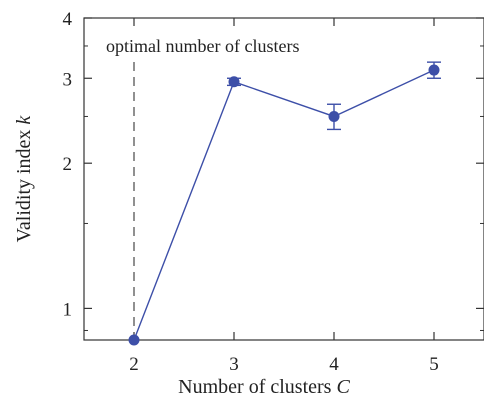  What do you see at coordinates (134, 364) in the screenshot?
I see `x-tick-label: 2` at bounding box center [134, 364].